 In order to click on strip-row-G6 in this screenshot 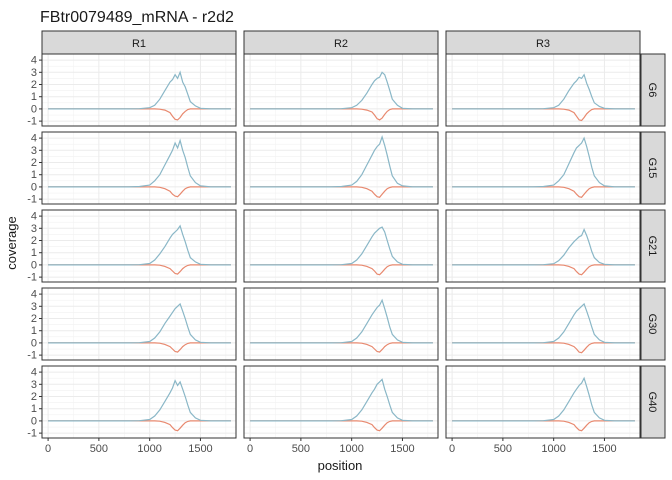, I will do `click(653, 90)`.